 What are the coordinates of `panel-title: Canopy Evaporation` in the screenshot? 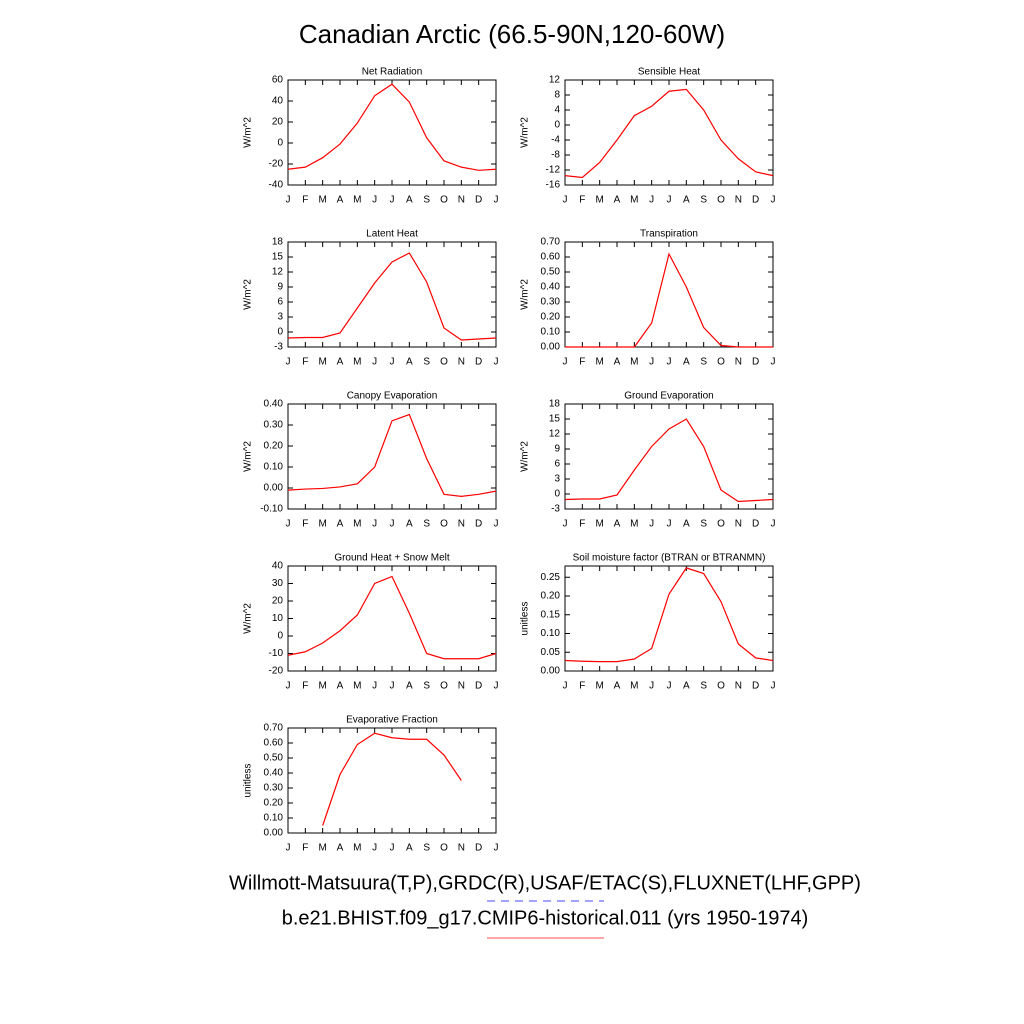 It's located at (392, 396).